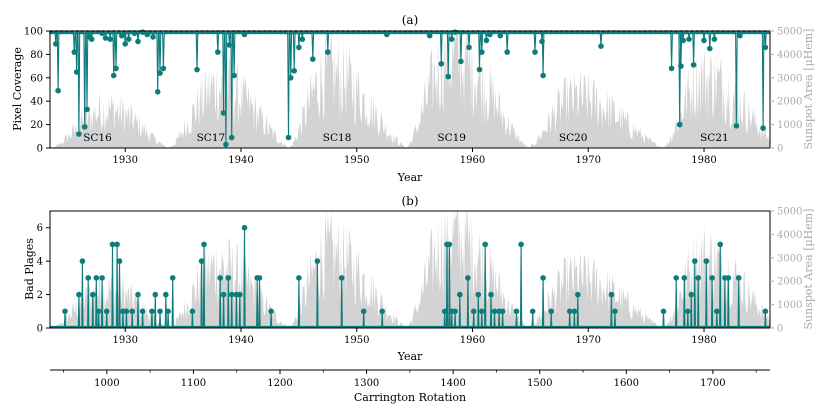 Image resolution: width=830 pixels, height=415 pixels. What do you see at coordinates (40, 329) in the screenshot?
I see `y-tick-label: 0` at bounding box center [40, 329].